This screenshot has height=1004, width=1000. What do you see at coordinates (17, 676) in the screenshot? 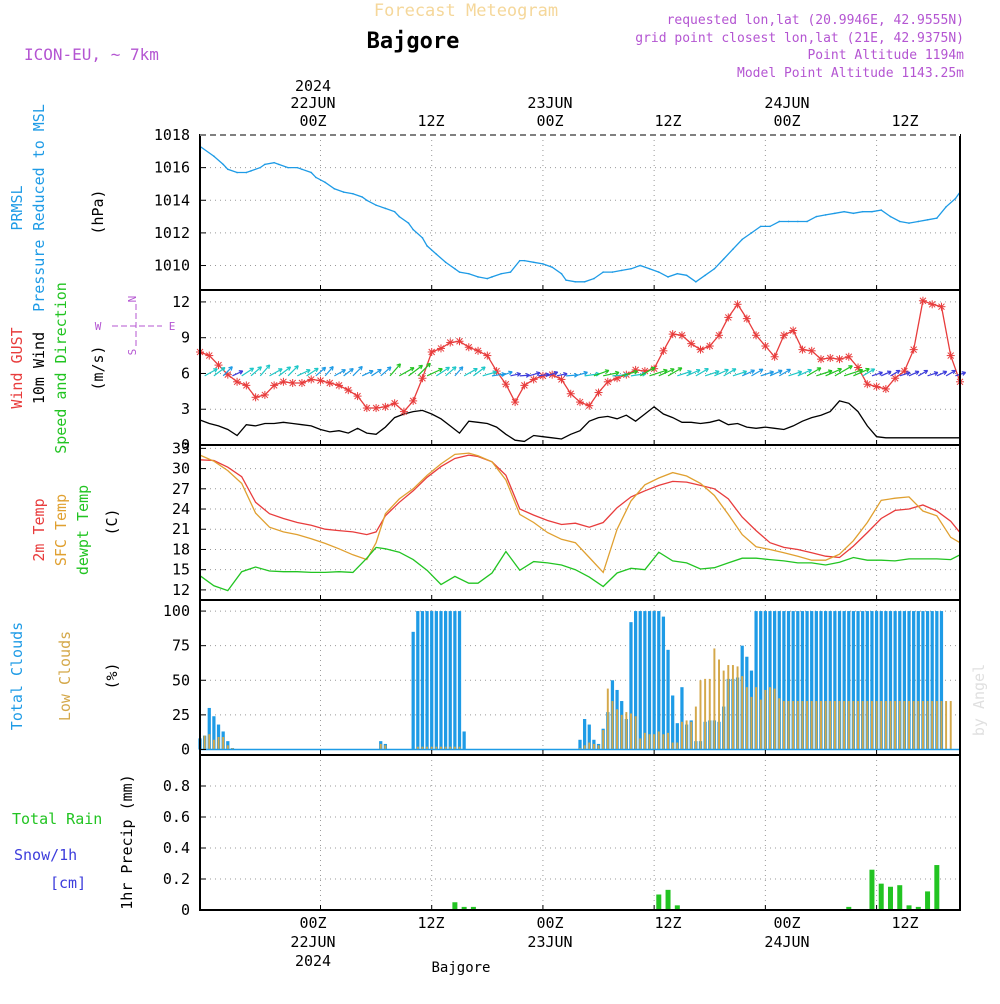
I see `total-clouds-label: Total Clouds` at bounding box center [17, 676].